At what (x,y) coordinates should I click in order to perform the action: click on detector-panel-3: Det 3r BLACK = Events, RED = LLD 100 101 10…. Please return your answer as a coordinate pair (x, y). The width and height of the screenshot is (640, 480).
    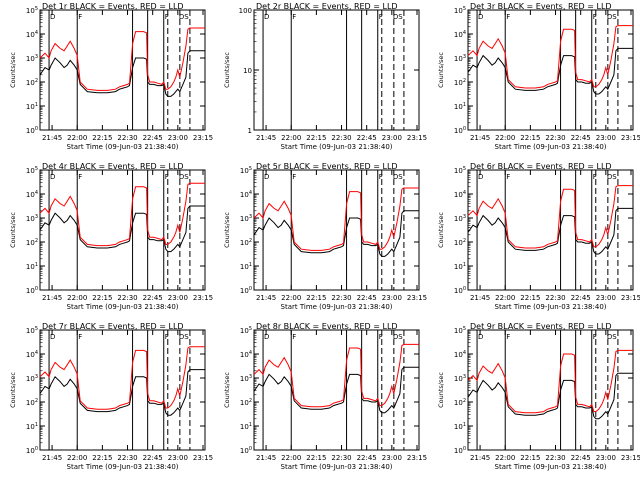
    Looking at the image, I should click on (538, 76).